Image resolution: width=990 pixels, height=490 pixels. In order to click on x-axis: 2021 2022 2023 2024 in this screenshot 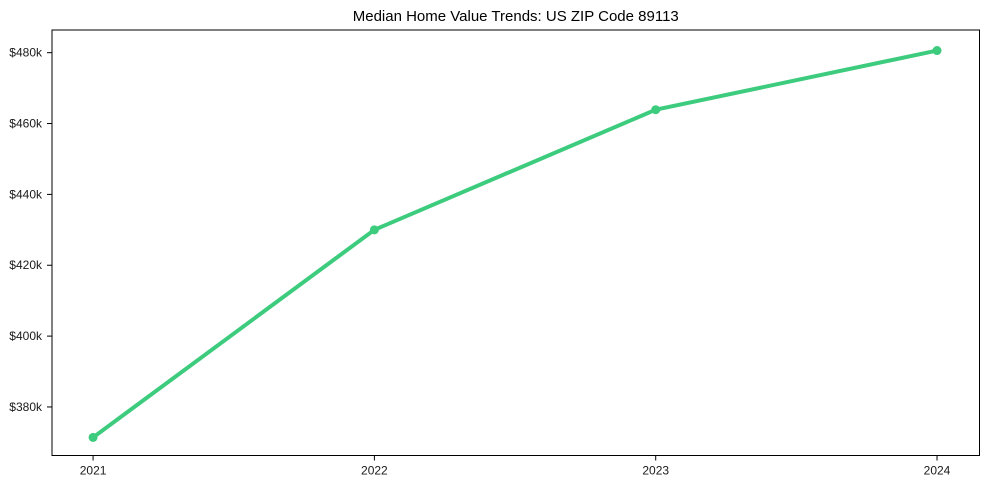, I will do `click(515, 466)`.